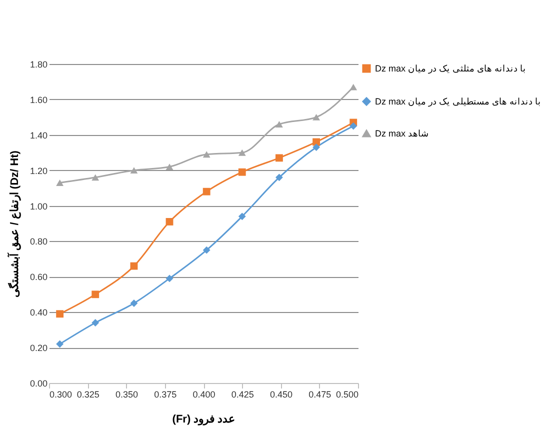  I want to click on y-axis-title: ارتفاع / عمق آبشستگی (Dz/ Ht), so click(13, 224).